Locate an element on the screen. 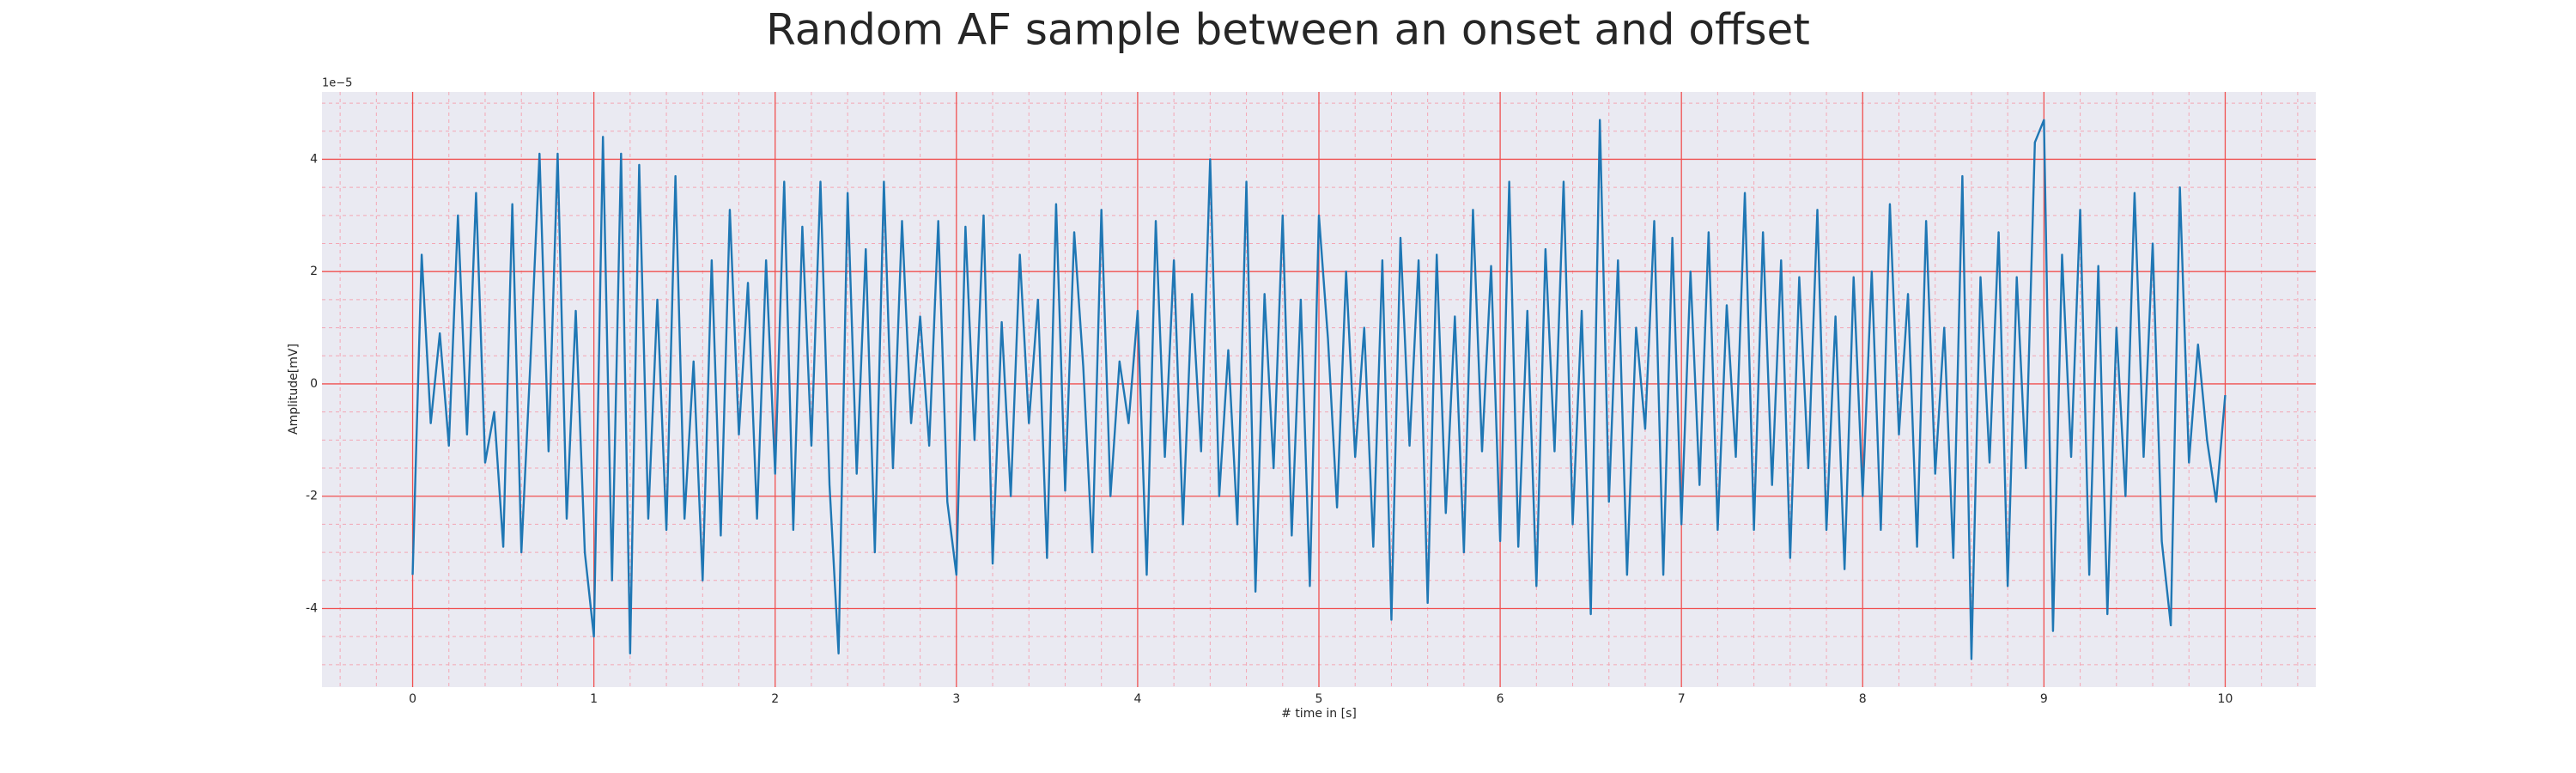 Image resolution: width=2576 pixels, height=773 pixels. x-tick-label: 1 is located at coordinates (594, 699).